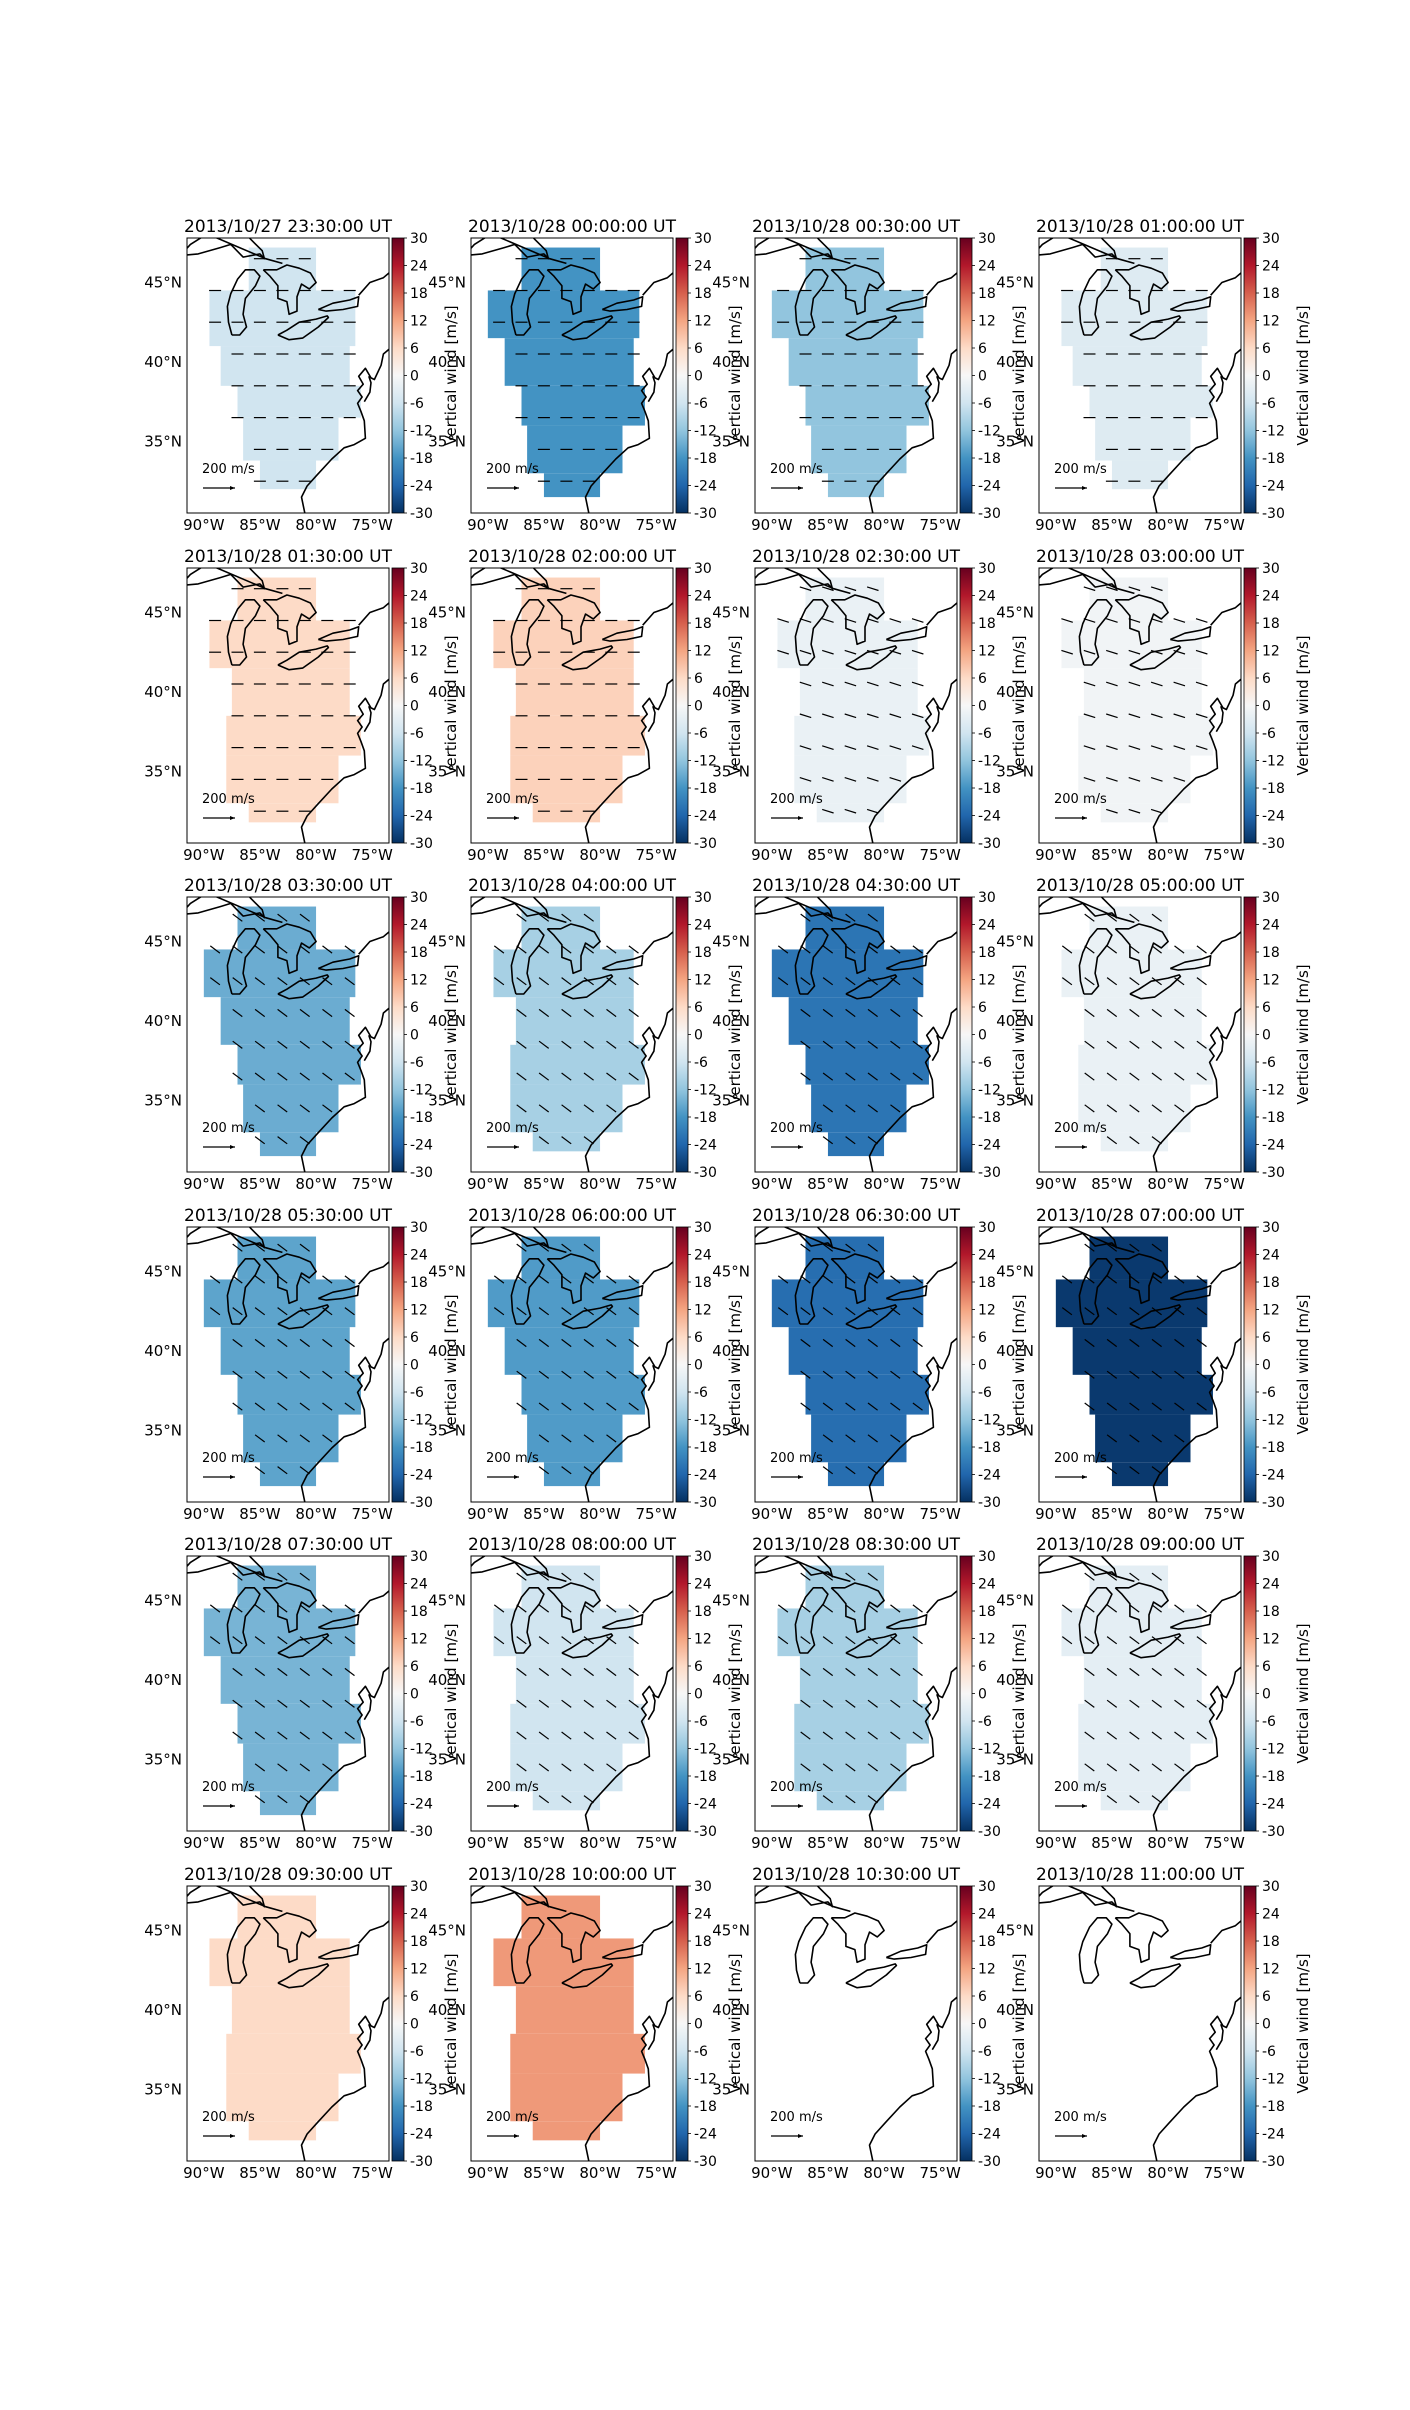 The image size is (1410, 2410). What do you see at coordinates (1140, 1216) in the screenshot?
I see `panel-title: 2013/10/28 07:00:00 UT` at bounding box center [1140, 1216].